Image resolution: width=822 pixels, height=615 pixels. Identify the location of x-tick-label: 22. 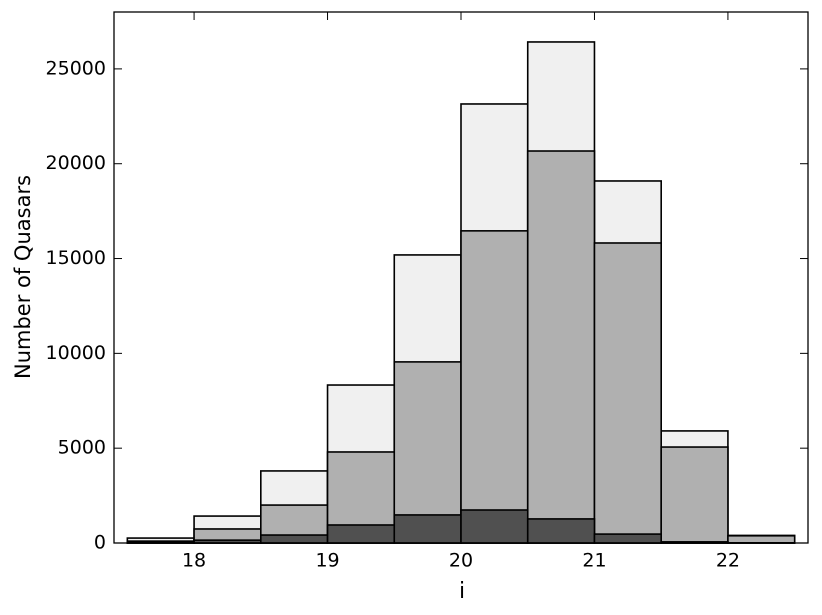
(728, 561).